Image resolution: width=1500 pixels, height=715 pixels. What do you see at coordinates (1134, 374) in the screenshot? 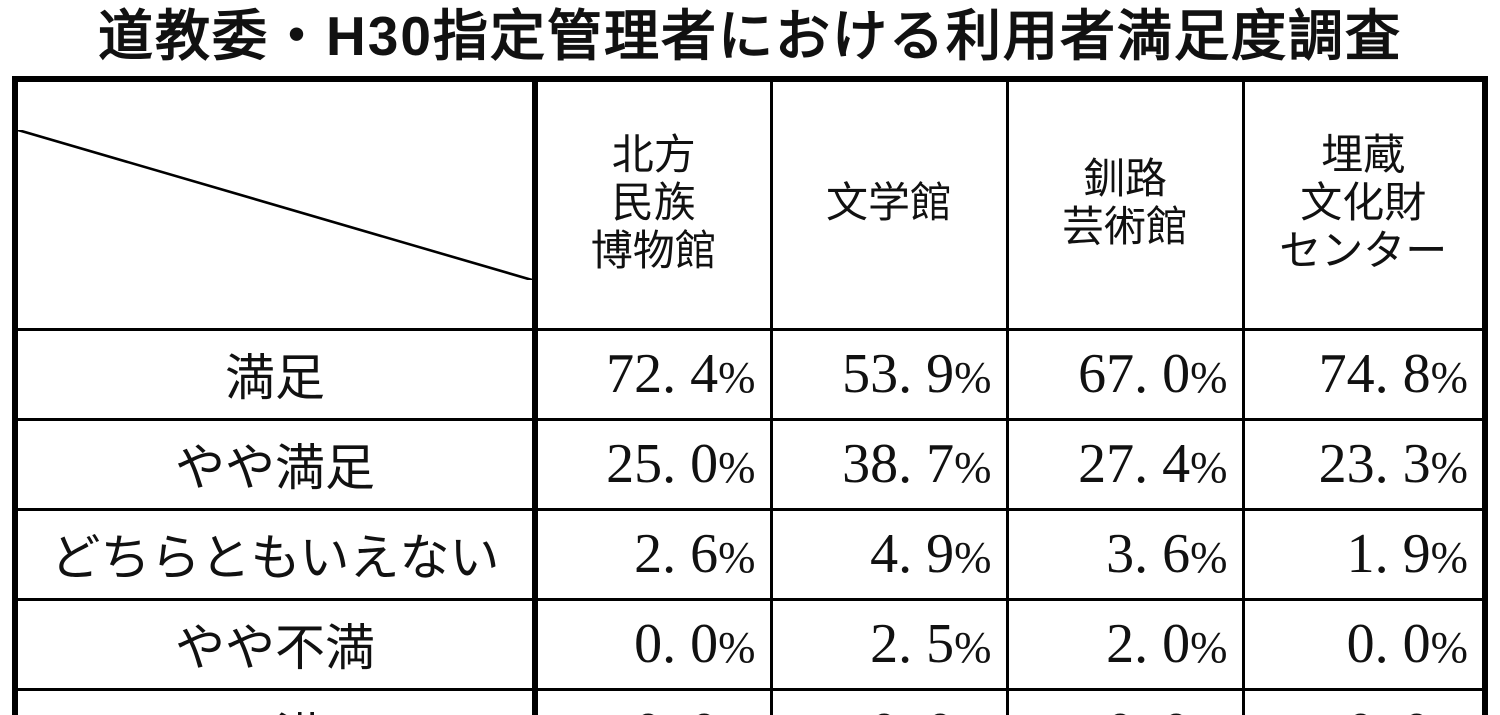
I see `value-number: 67. 0` at bounding box center [1134, 374].